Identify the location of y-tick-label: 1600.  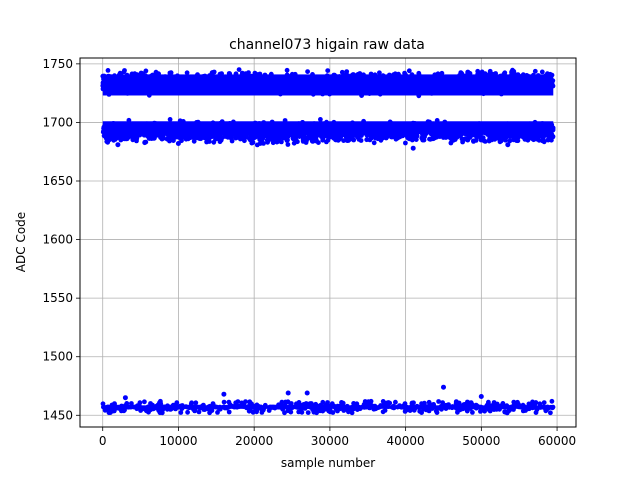
(57, 240).